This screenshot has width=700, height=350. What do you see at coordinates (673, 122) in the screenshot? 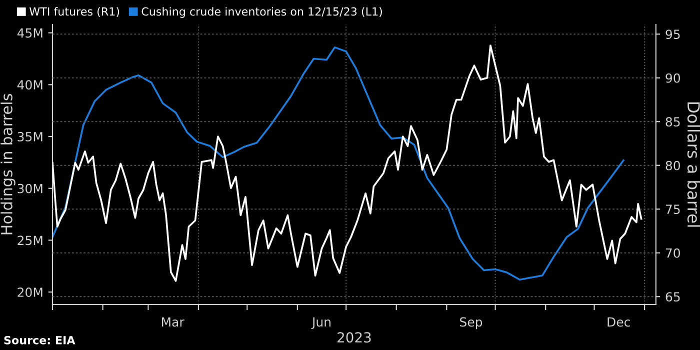
I see `y2-tick-label: 85` at bounding box center [673, 122].